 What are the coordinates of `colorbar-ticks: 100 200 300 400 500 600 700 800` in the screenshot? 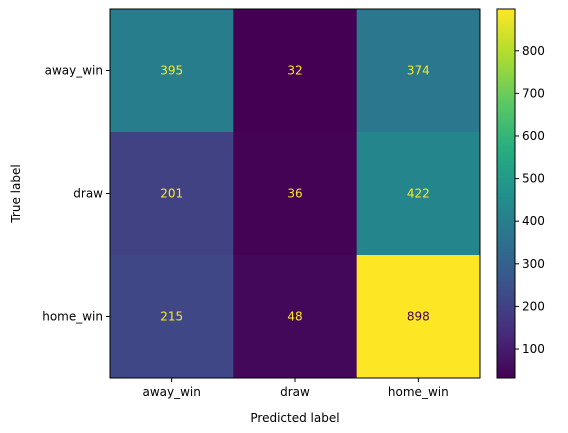 It's located at (530, 200).